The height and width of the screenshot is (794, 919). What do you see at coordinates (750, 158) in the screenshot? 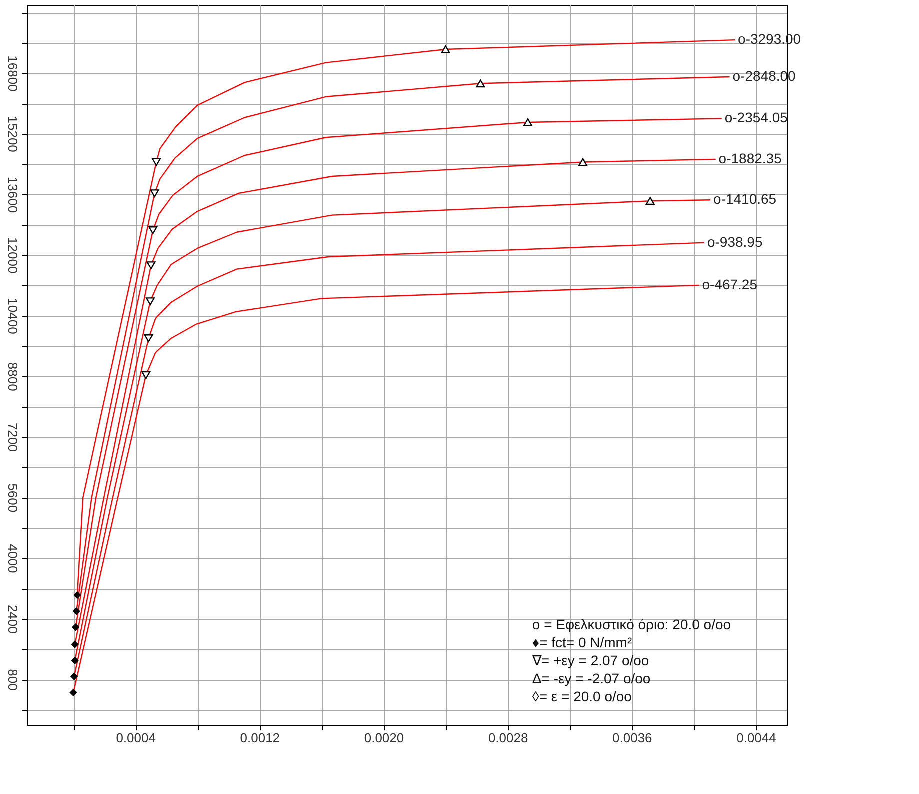
I see `series-label: o-1882.35` at bounding box center [750, 158].